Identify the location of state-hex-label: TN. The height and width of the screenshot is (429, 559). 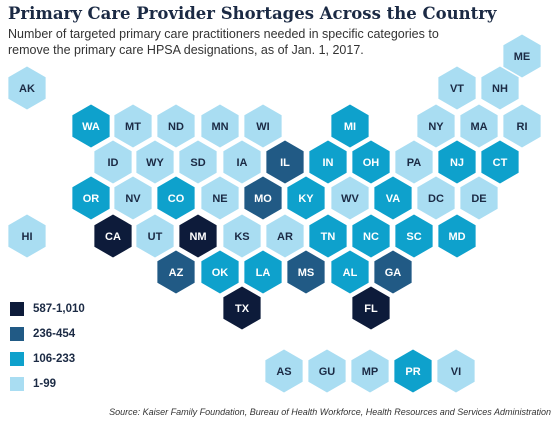
(328, 237).